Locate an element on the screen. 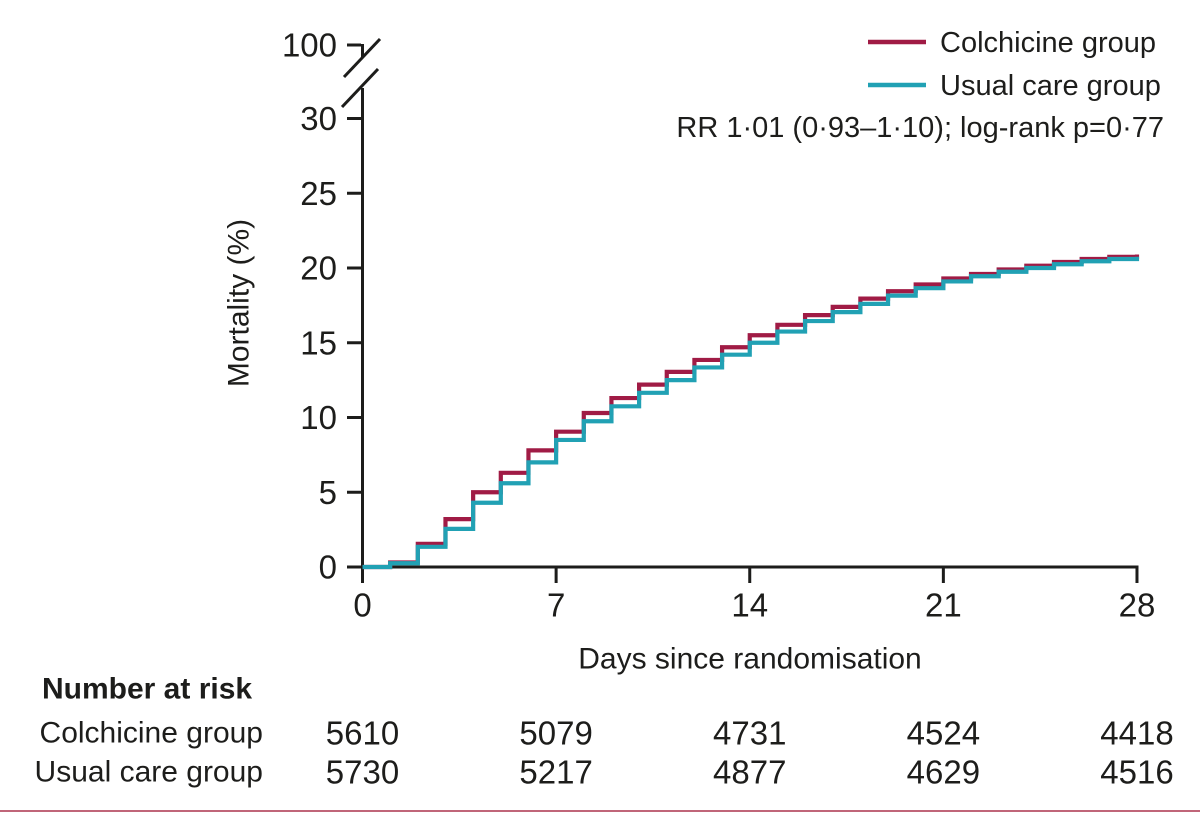  risk-row-label-usual-care: Usual care group is located at coordinates (149, 772).